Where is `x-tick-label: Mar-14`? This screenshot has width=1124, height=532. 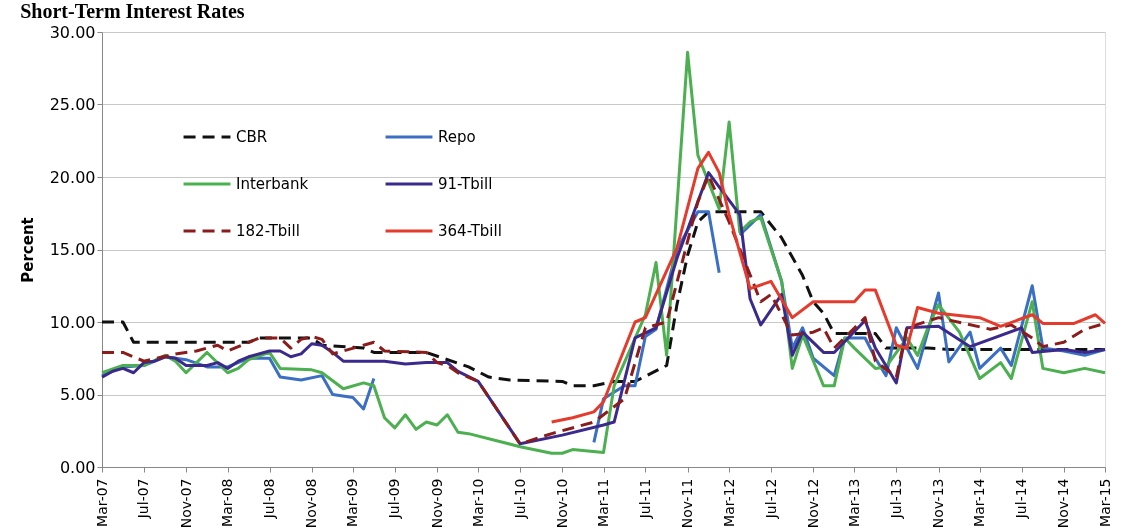 x-tick-label: Mar-14 is located at coordinates (979, 502).